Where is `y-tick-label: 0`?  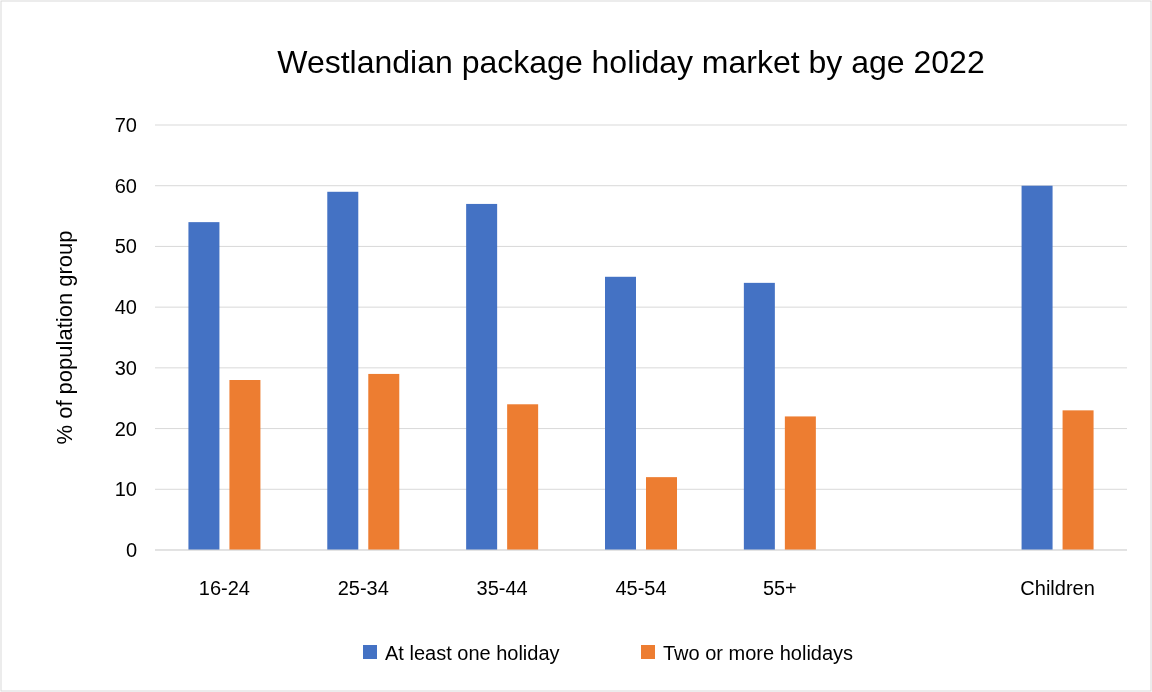 y-tick-label: 0 is located at coordinates (131, 550).